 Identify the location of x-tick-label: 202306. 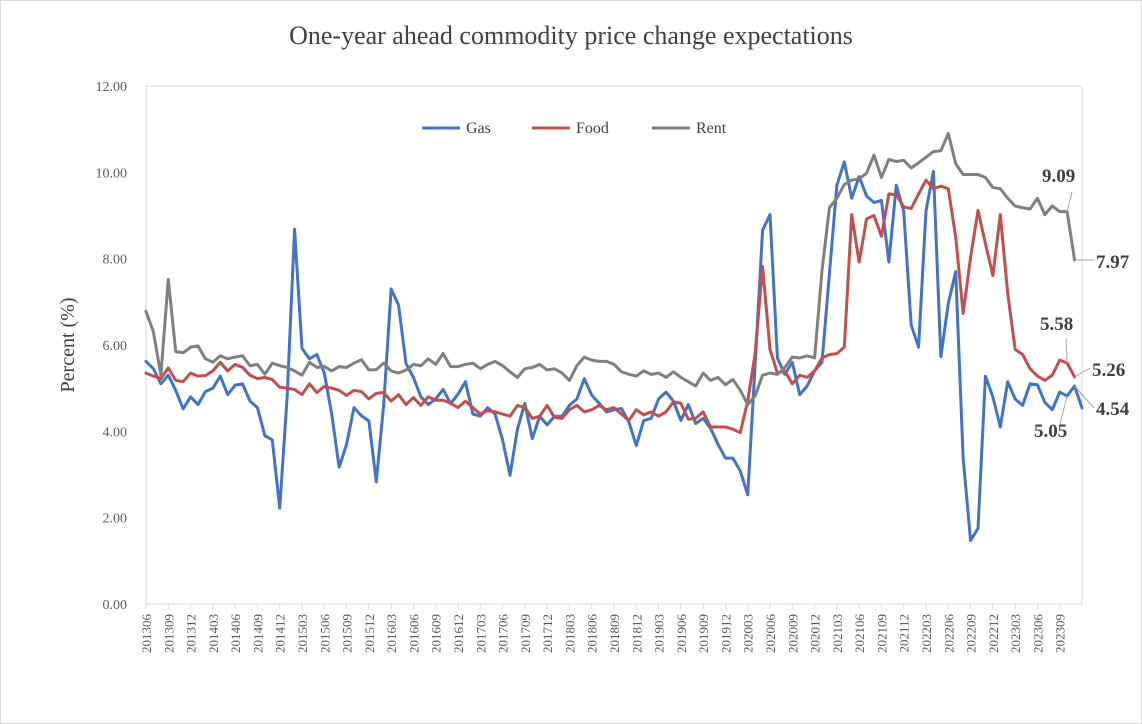
(1037, 634).